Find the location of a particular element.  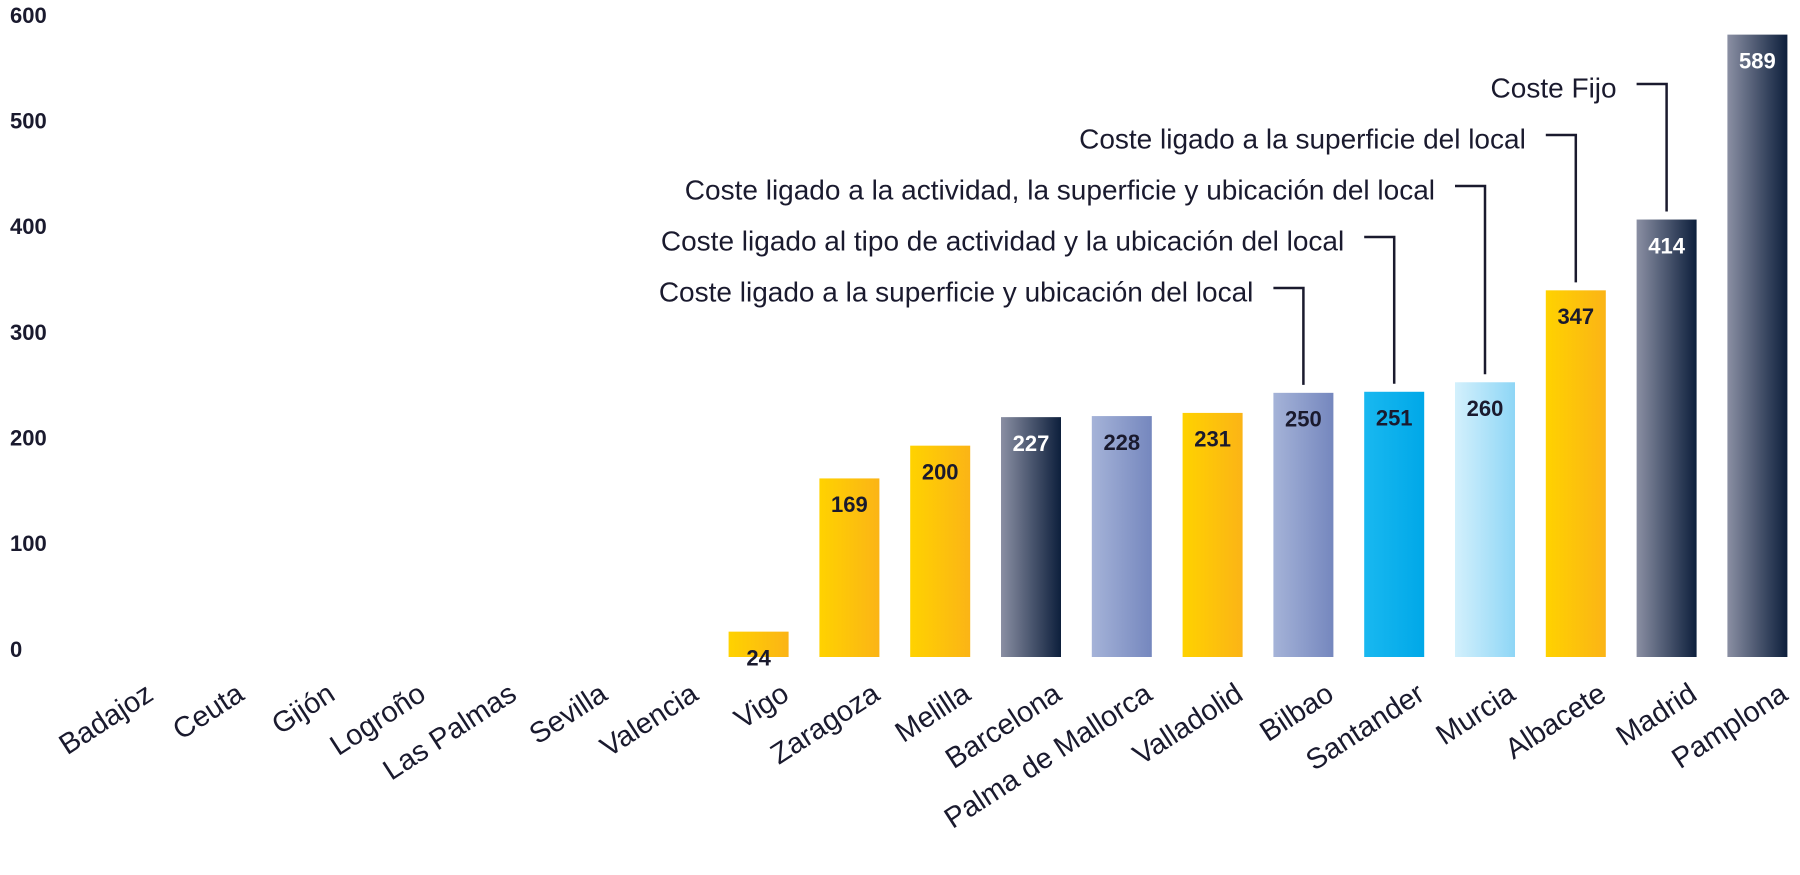

y-tick-label: 100 is located at coordinates (28, 543).